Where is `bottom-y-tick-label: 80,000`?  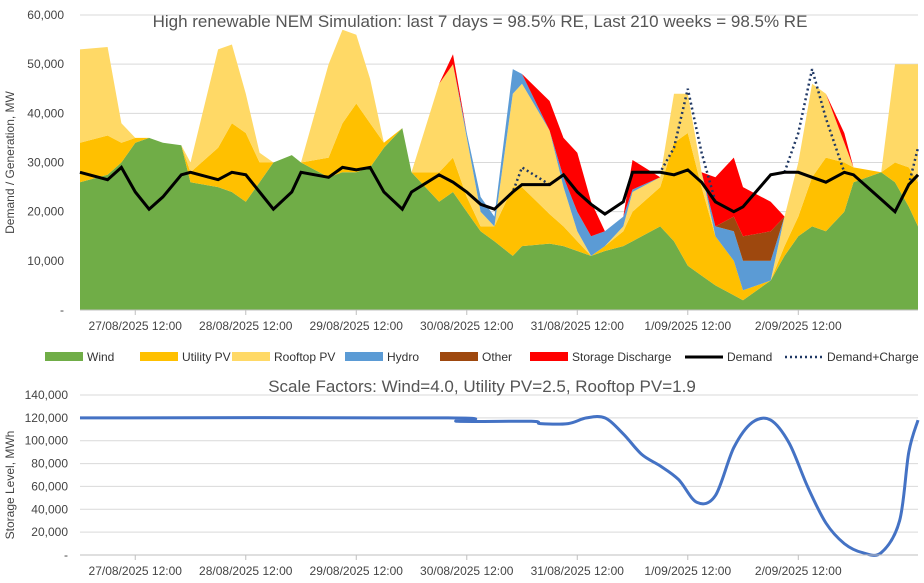
bottom-y-tick-label: 80,000 is located at coordinates (49, 464).